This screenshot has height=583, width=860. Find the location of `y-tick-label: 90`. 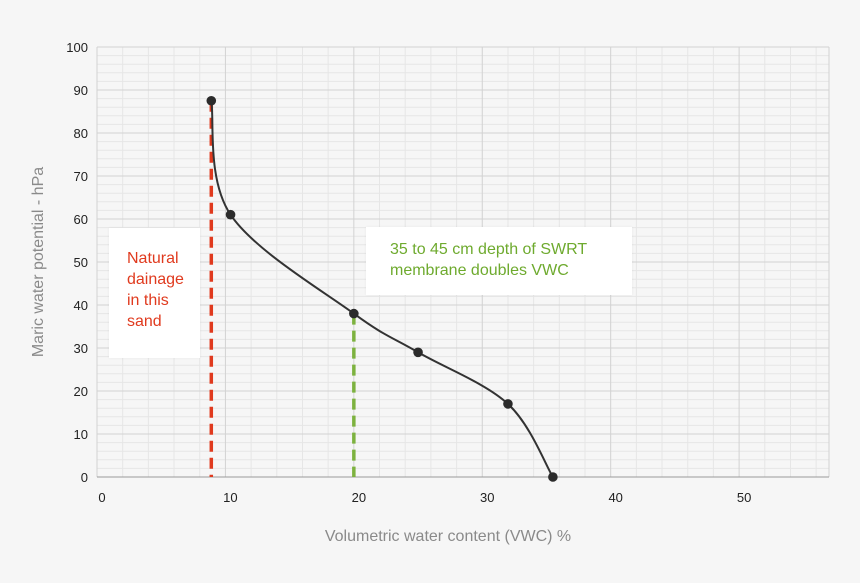

y-tick-label: 90 is located at coordinates (81, 90).